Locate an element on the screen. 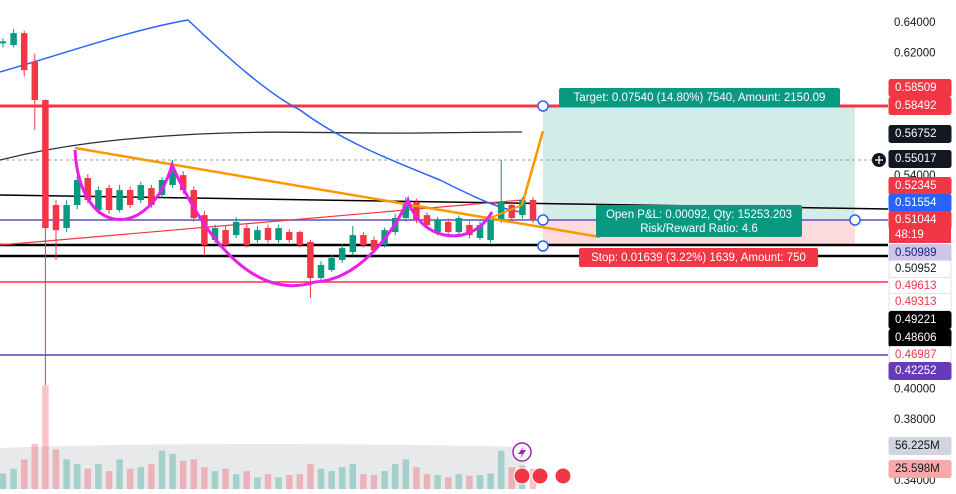 The width and height of the screenshot is (956, 494). price-badge-label: 0.50989 is located at coordinates (916, 253).